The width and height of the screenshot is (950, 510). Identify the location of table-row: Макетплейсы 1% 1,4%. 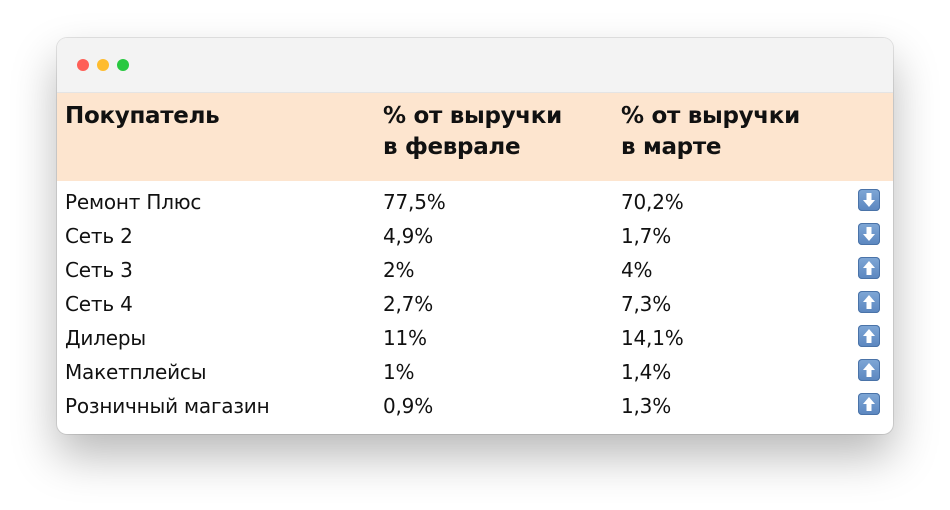
(475, 372).